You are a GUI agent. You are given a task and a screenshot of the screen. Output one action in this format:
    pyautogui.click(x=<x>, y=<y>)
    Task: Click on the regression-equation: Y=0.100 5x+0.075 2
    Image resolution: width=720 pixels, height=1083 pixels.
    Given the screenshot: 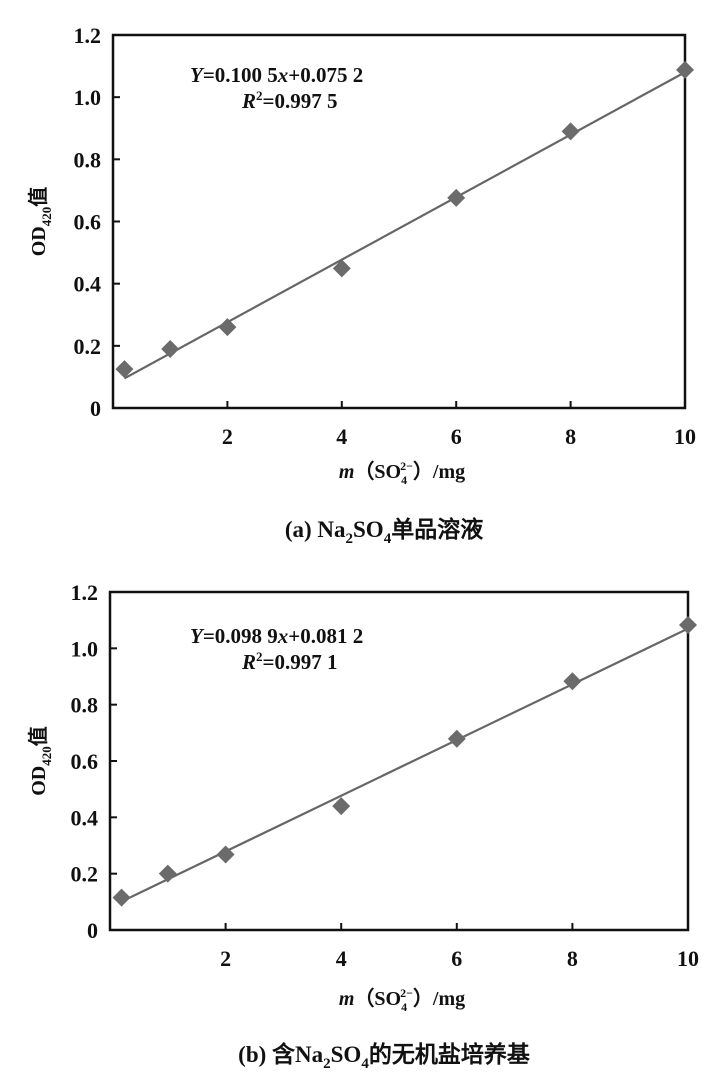 What is the action you would take?
    pyautogui.click(x=276, y=75)
    